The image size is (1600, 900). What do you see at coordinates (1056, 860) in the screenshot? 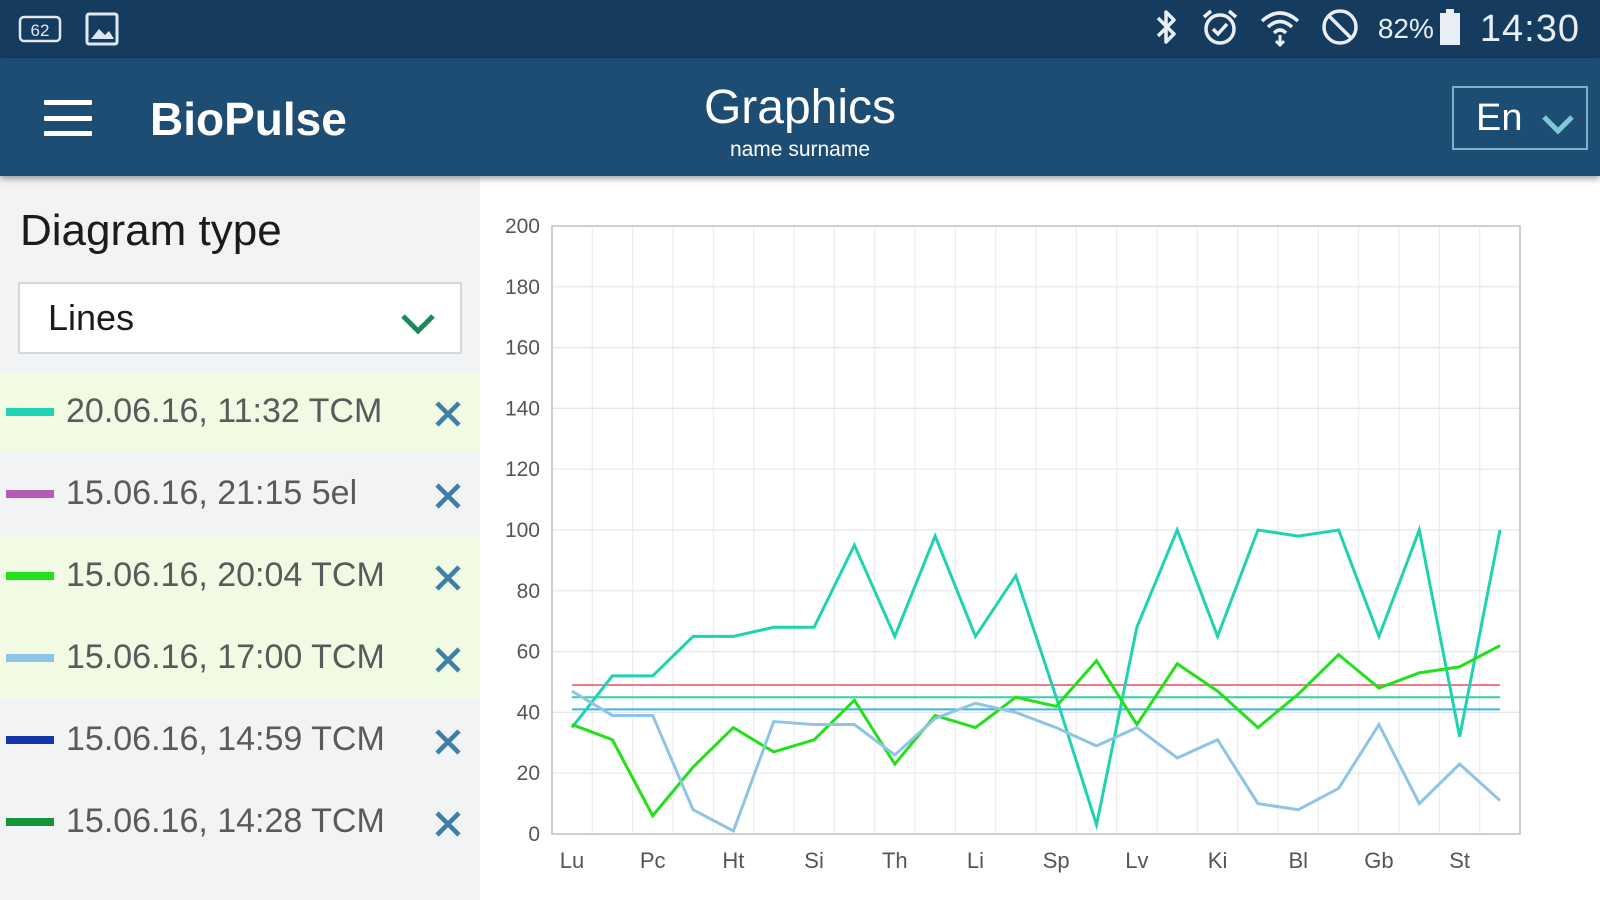
I see `x-tick-label: Sp` at bounding box center [1056, 860].